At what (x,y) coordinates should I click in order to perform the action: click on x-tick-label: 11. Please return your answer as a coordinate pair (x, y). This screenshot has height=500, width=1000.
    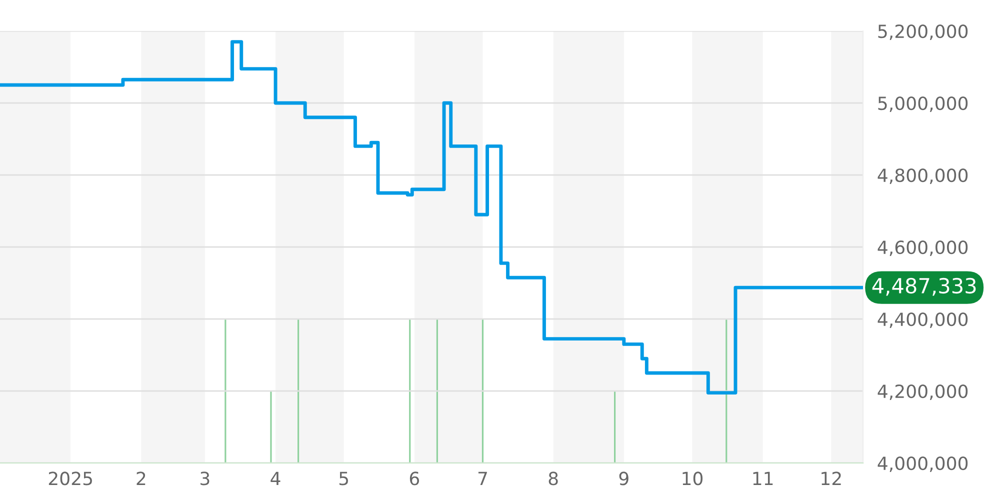
    Looking at the image, I should click on (763, 479).